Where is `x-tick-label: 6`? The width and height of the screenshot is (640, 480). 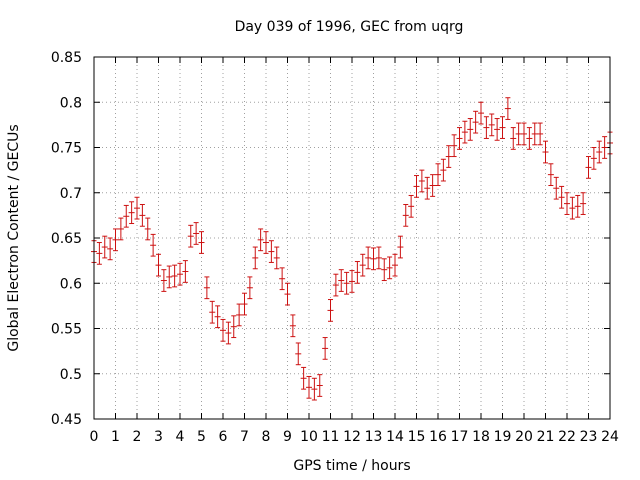 x-tick-label: 6 is located at coordinates (223, 437).